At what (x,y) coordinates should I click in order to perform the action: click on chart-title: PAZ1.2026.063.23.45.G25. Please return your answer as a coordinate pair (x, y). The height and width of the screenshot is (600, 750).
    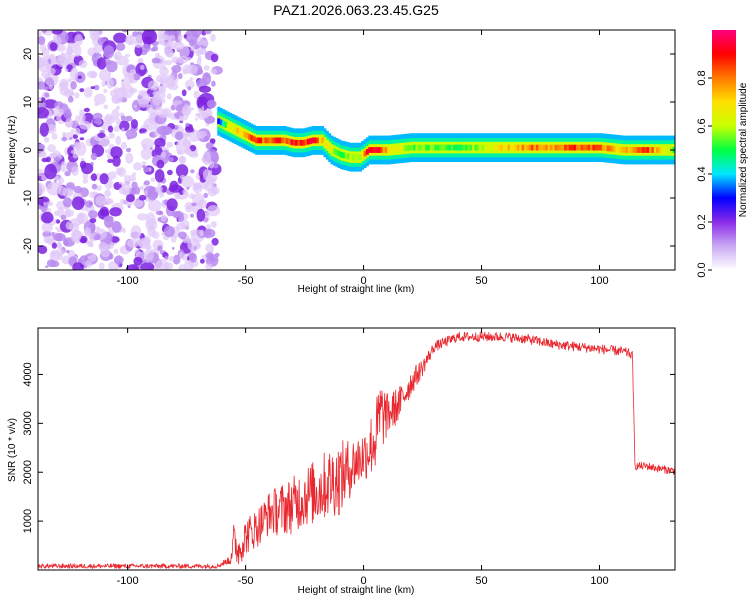
    Looking at the image, I should click on (356, 10).